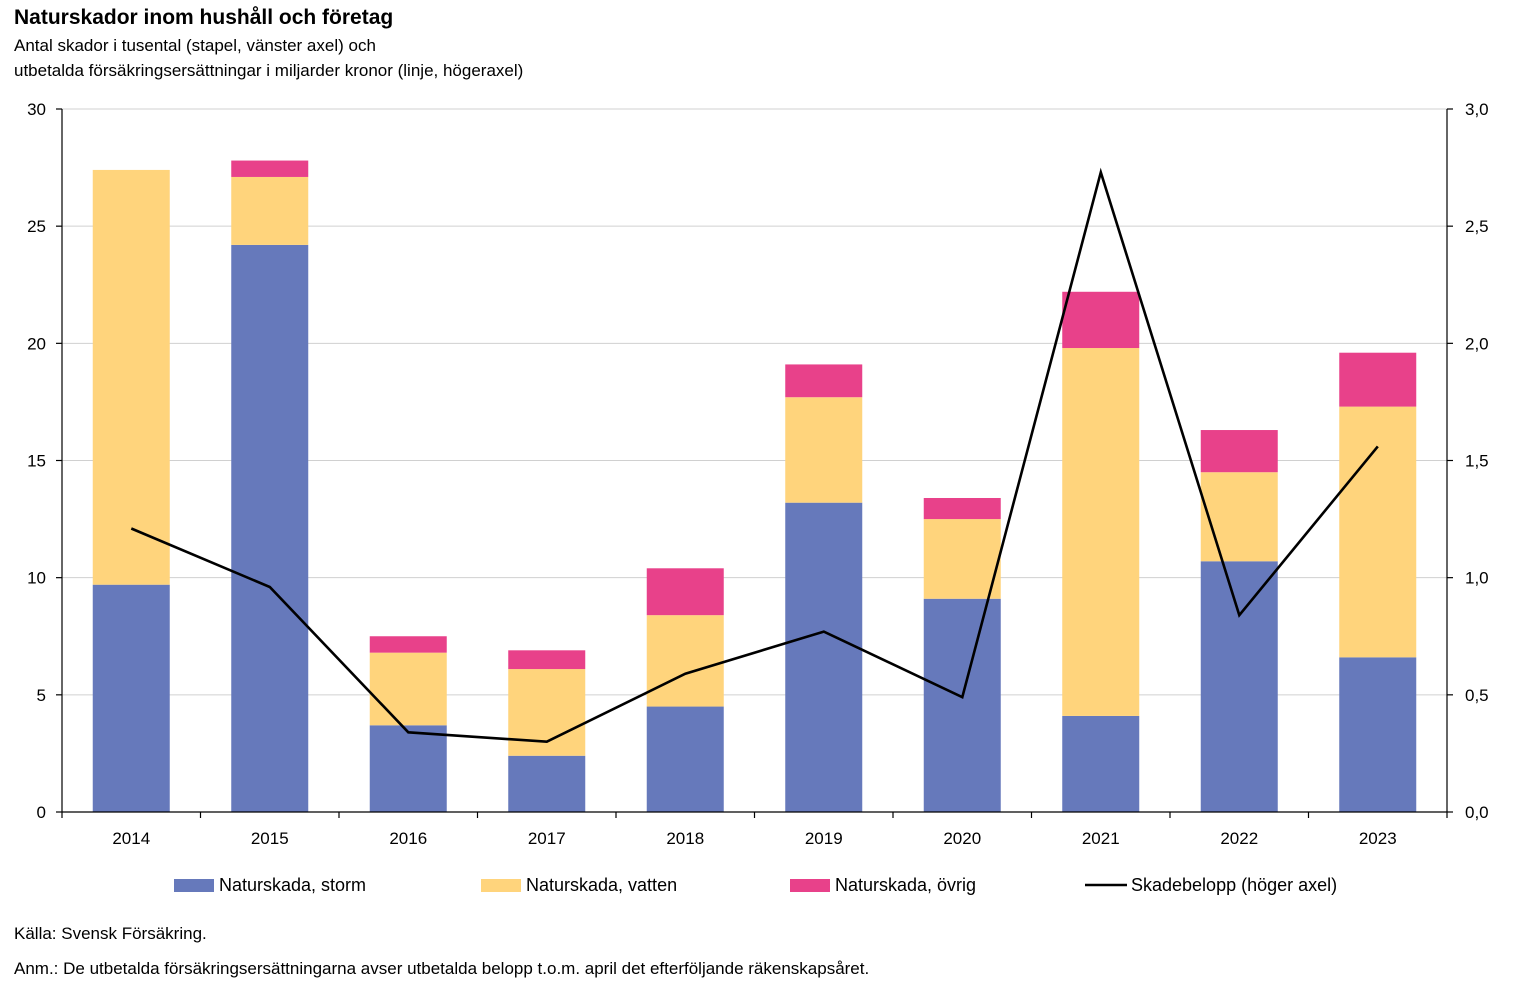 Image resolution: width=1523 pixels, height=992 pixels. Describe the element at coordinates (685, 838) in the screenshot. I see `x-tick-label: 2018` at that location.